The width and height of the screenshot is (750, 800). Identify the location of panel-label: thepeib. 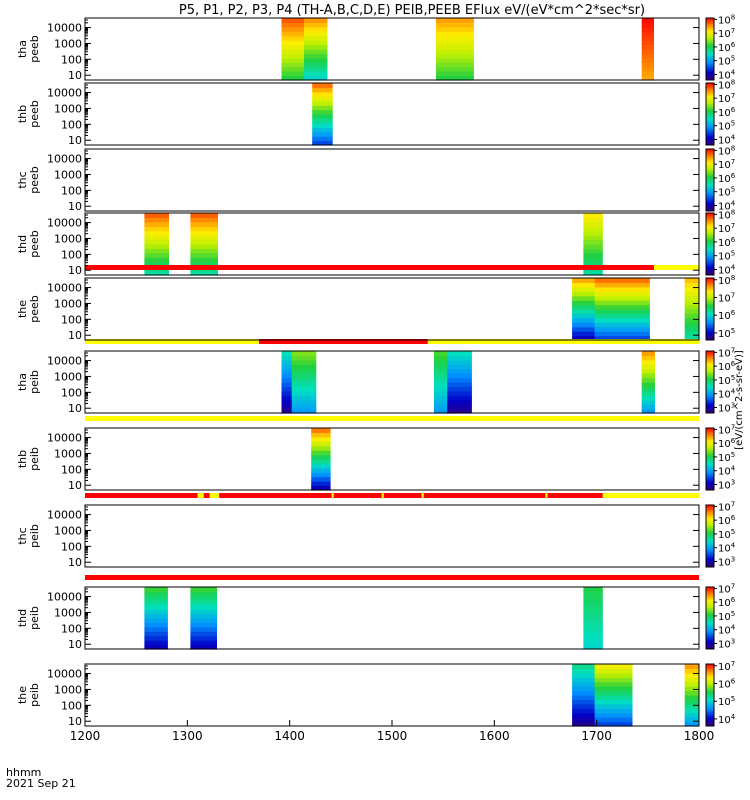
(28, 695).